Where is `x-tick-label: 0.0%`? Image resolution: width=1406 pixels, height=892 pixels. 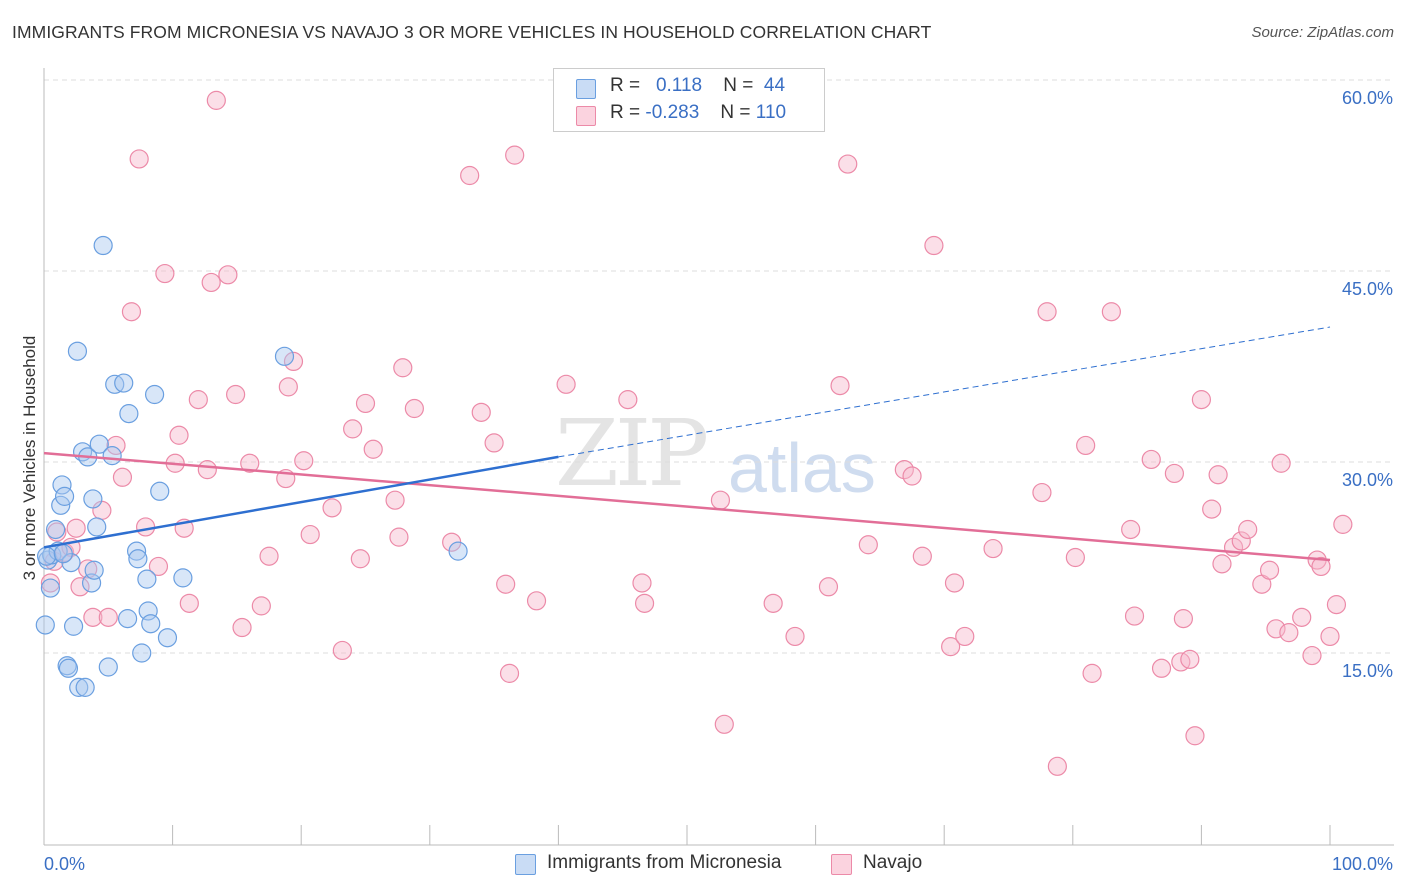
x-tick-label: 0.0% is located at coordinates (64, 864).